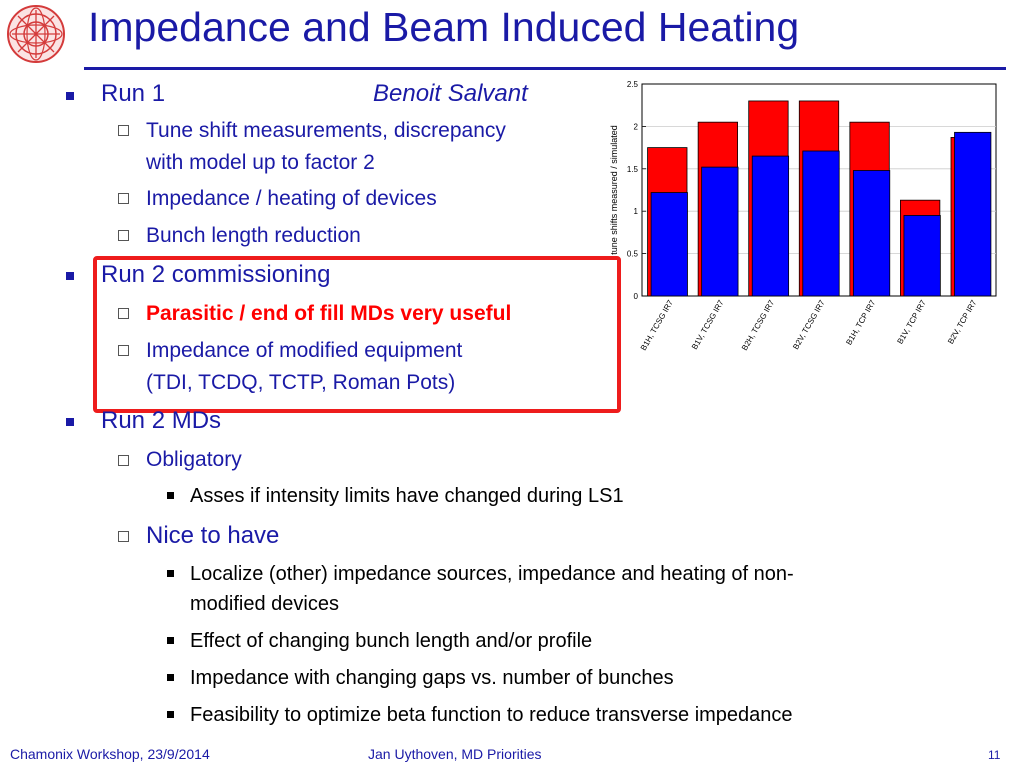  Describe the element at coordinates (708, 324) in the screenshot. I see `chart-x-tick-label: B1V, TCSG IR7` at that location.